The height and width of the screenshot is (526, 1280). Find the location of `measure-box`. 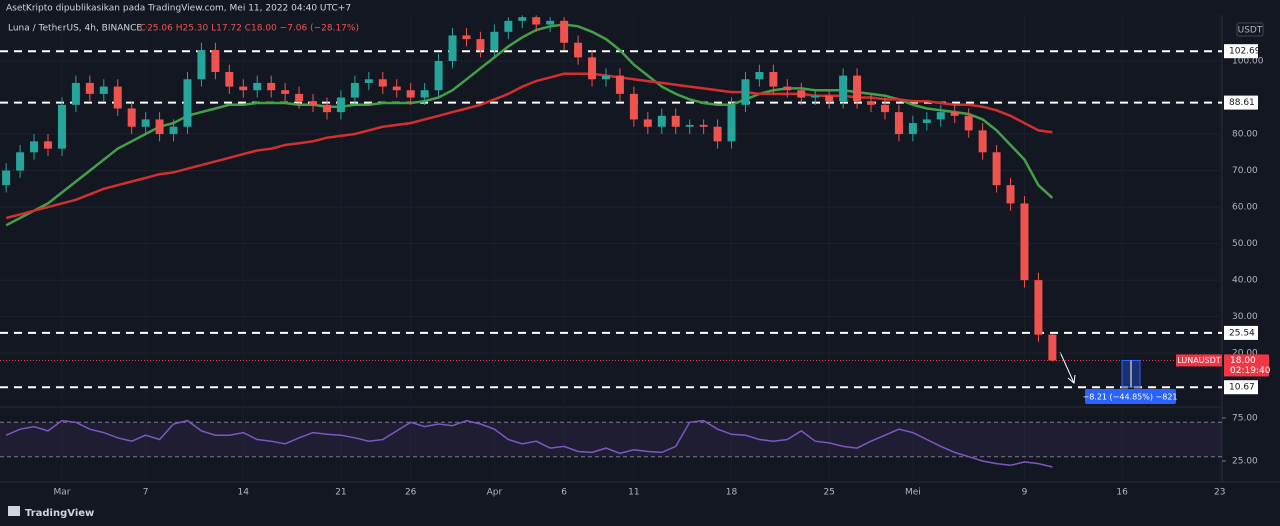

measure-box is located at coordinates (1130, 396).